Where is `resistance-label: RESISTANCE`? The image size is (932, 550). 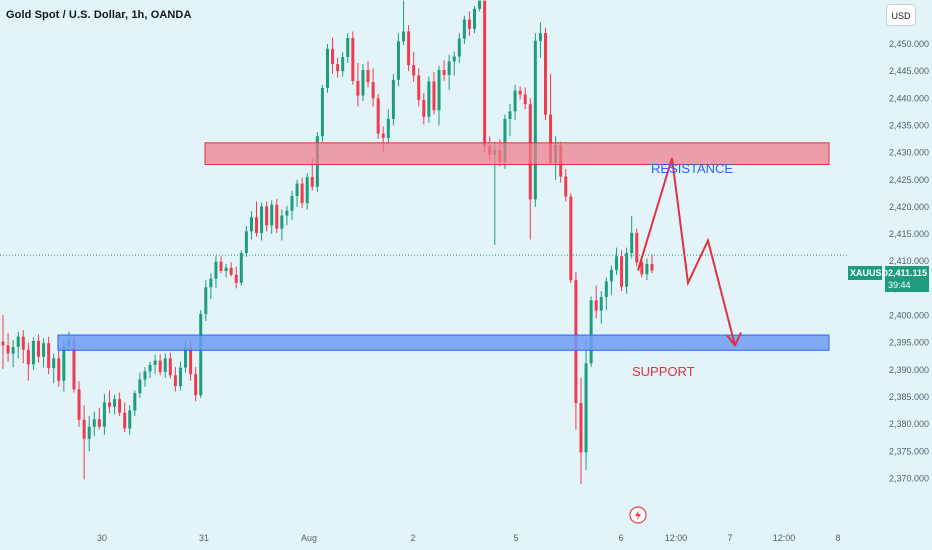
resistance-label: RESISTANCE is located at coordinates (692, 168).